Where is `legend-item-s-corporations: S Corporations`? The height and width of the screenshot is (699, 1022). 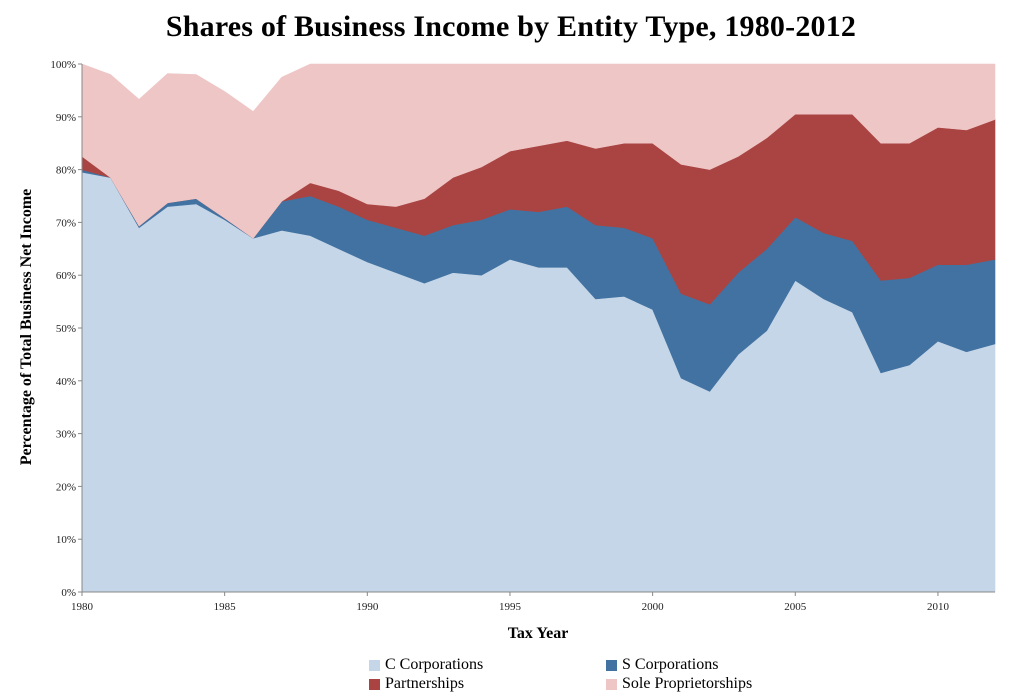
legend-item-s-corporations: S Corporations is located at coordinates (662, 665).